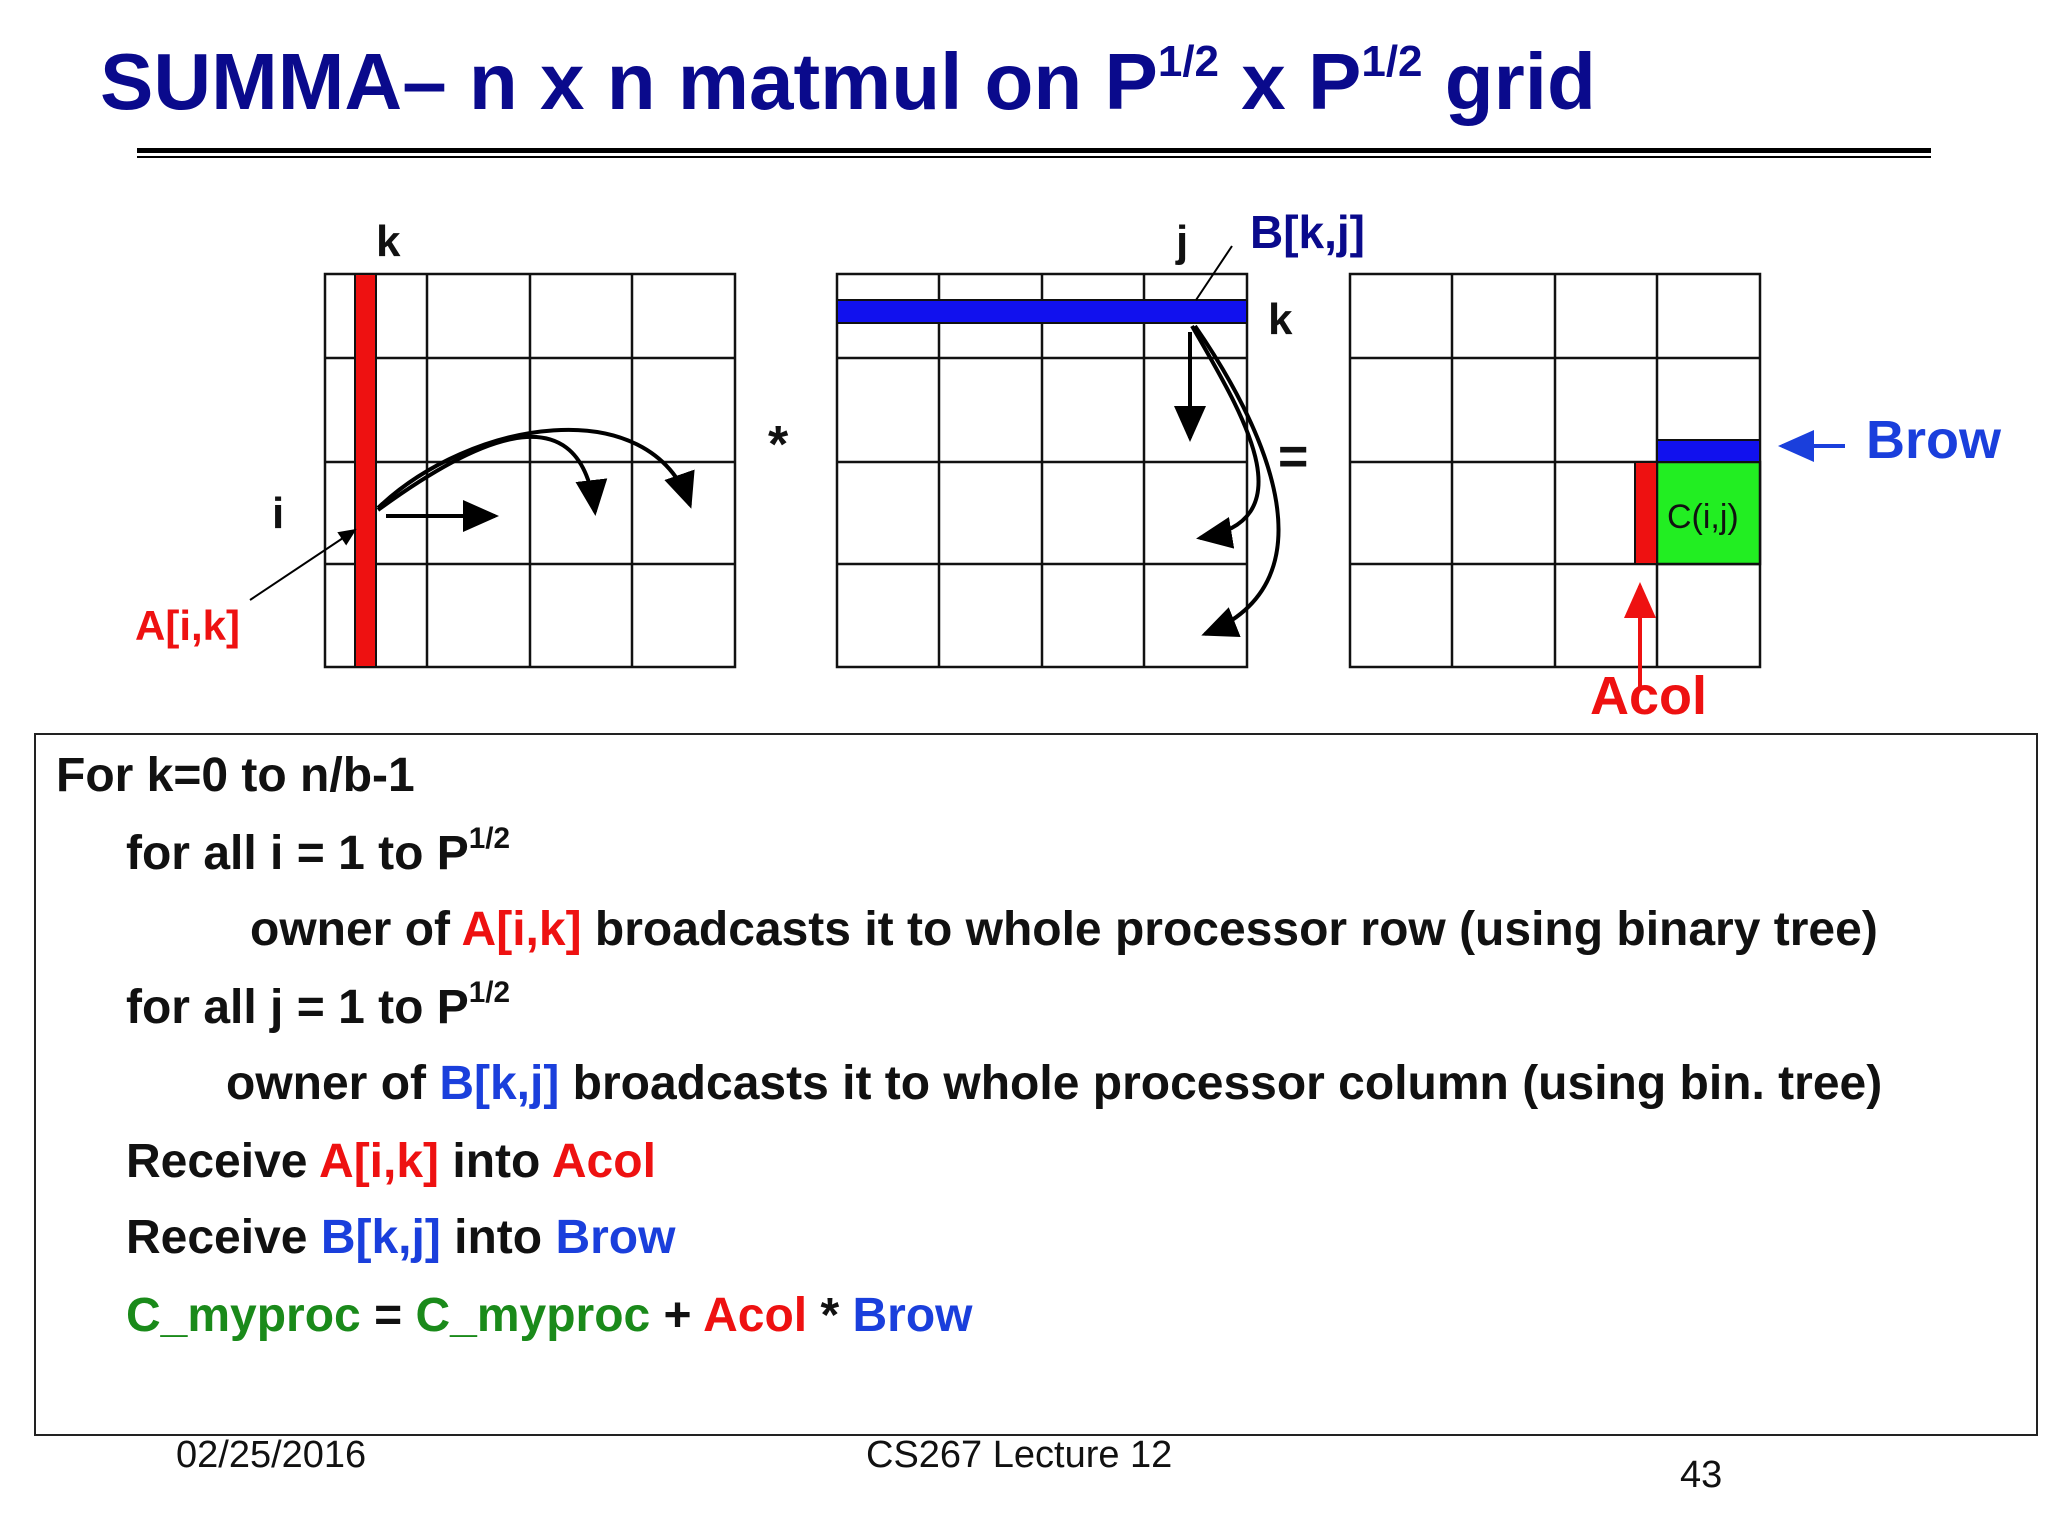 The width and height of the screenshot is (2048, 1536). I want to click on title-rule-thick, so click(1034, 150).